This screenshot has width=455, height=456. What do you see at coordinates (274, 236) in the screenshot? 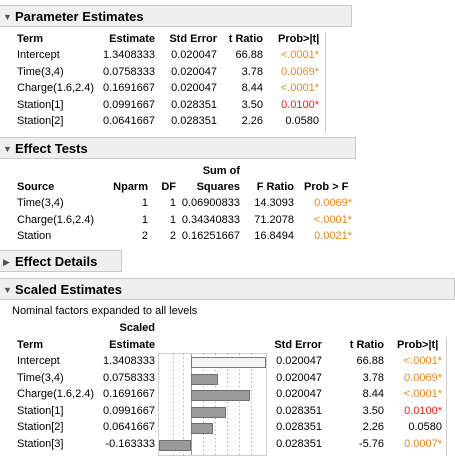
I see `f-ratio-cell: 16.8494` at bounding box center [274, 236].